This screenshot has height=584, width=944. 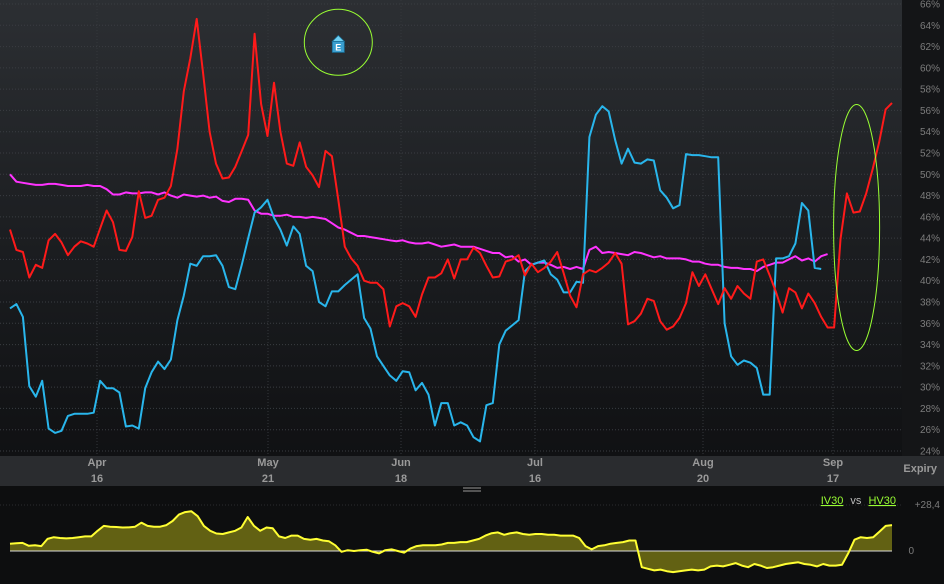 I want to click on earnings-marker-label: E, so click(x=338, y=47).